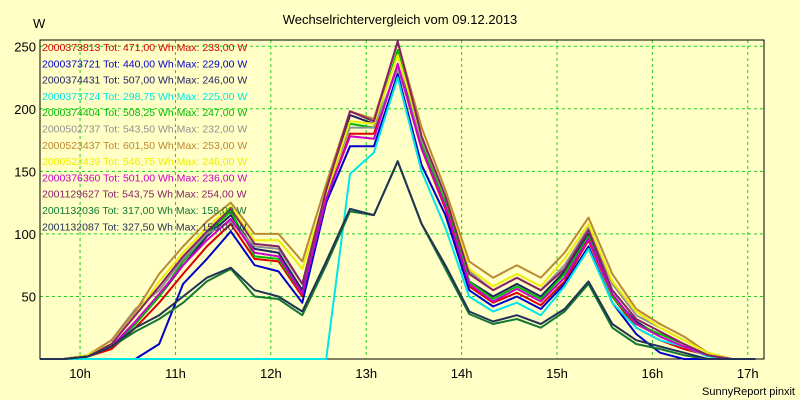  I want to click on y-tick-label: 150, so click(25, 171).